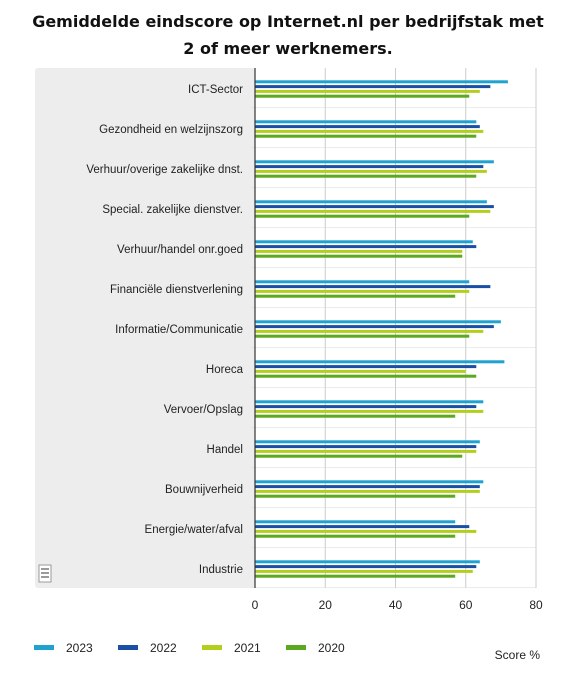 This screenshot has width=576, height=673. I want to click on category-label: Financiële dienstverlening, so click(176, 290).